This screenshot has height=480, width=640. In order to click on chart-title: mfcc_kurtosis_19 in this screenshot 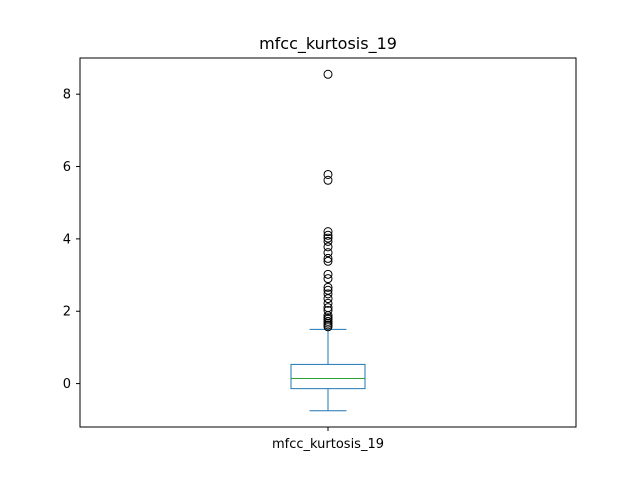, I will do `click(328, 44)`.